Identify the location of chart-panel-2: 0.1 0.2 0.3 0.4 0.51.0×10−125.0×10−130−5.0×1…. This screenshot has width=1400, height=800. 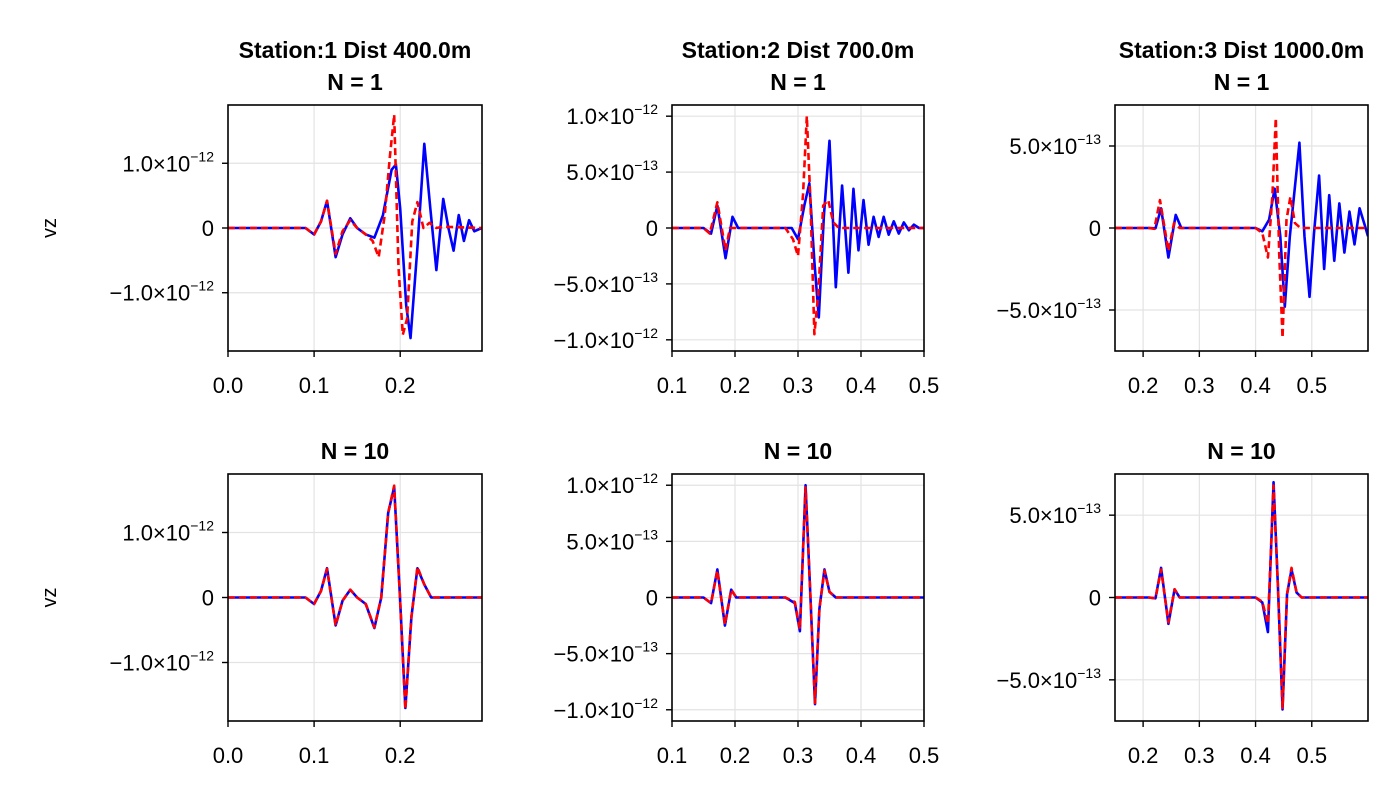
(747, 217).